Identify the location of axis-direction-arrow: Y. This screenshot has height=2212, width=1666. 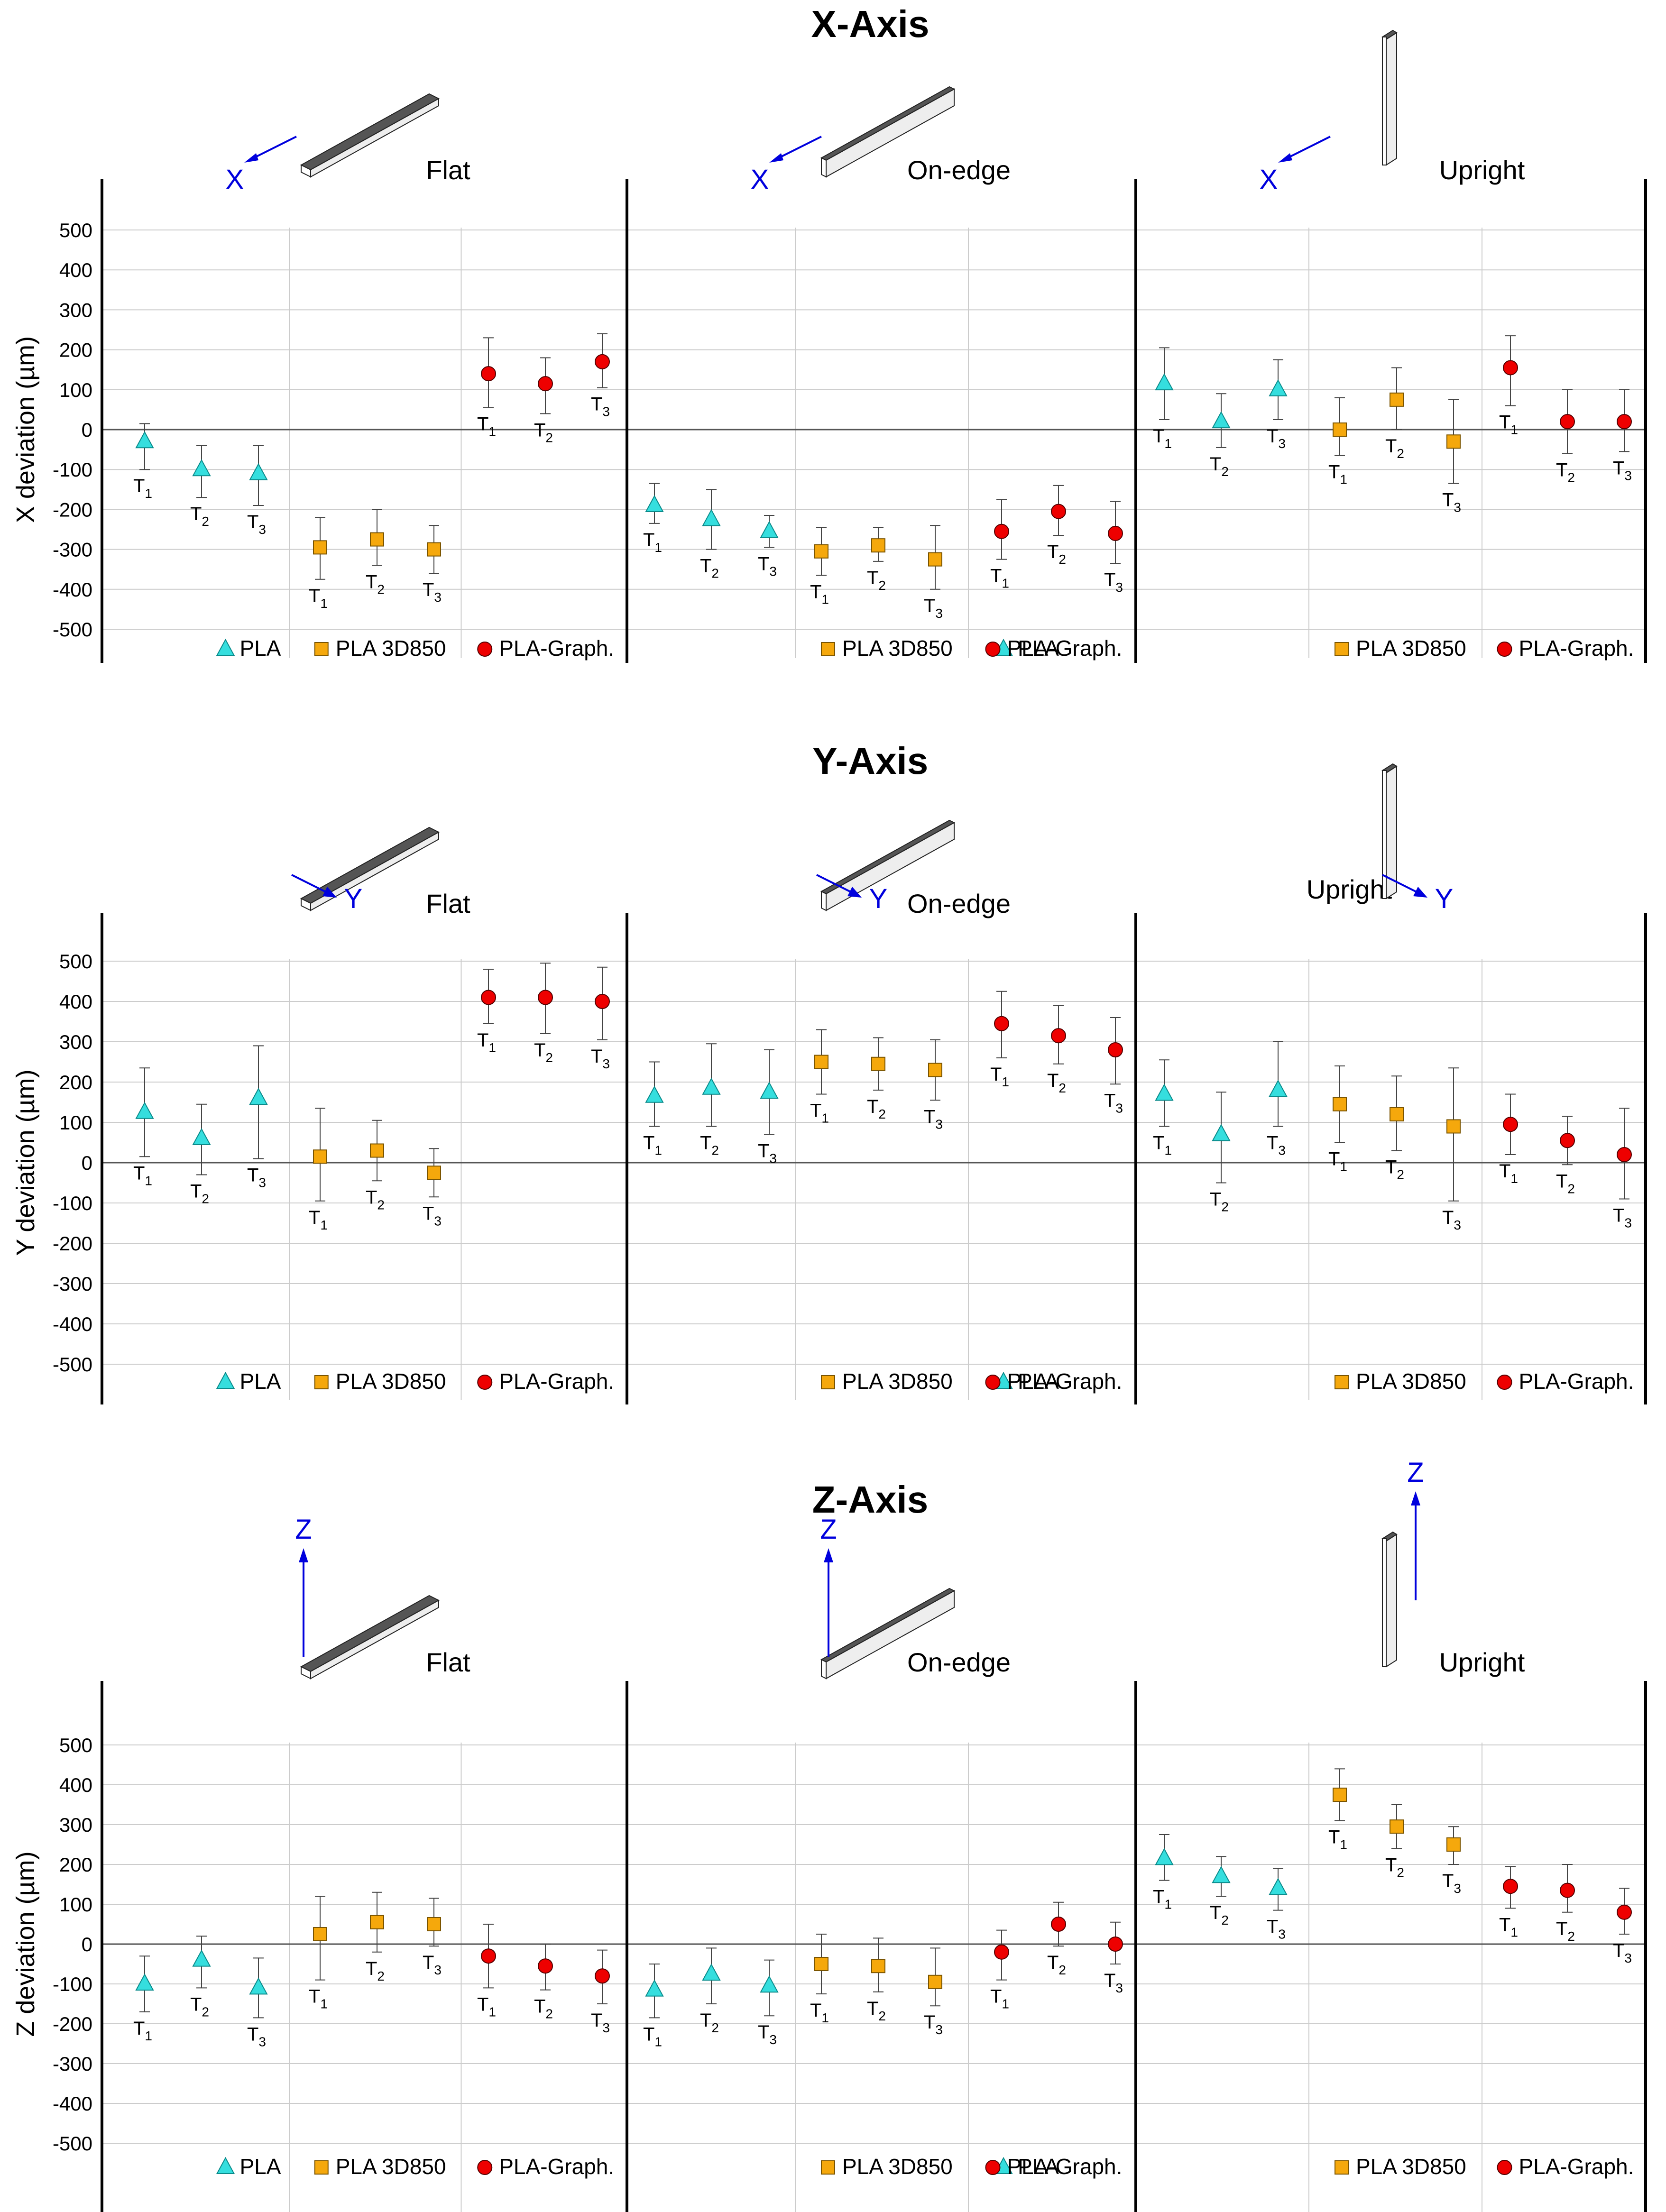
(851, 894).